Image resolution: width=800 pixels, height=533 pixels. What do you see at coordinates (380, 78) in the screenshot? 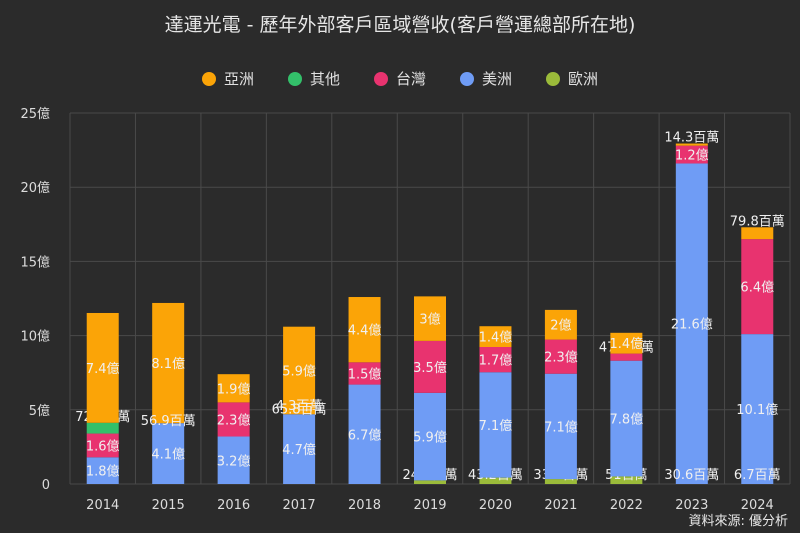
I see `legend-swatch-taiwan` at bounding box center [380, 78].